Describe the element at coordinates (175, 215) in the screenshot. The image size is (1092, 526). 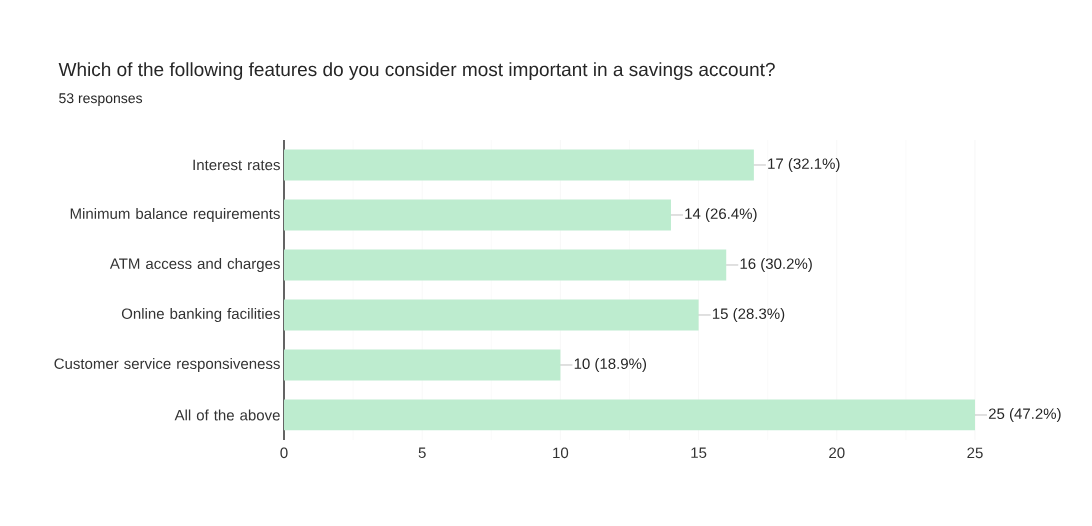
I see `y-tick-label: Minimum balance requirements` at that location.